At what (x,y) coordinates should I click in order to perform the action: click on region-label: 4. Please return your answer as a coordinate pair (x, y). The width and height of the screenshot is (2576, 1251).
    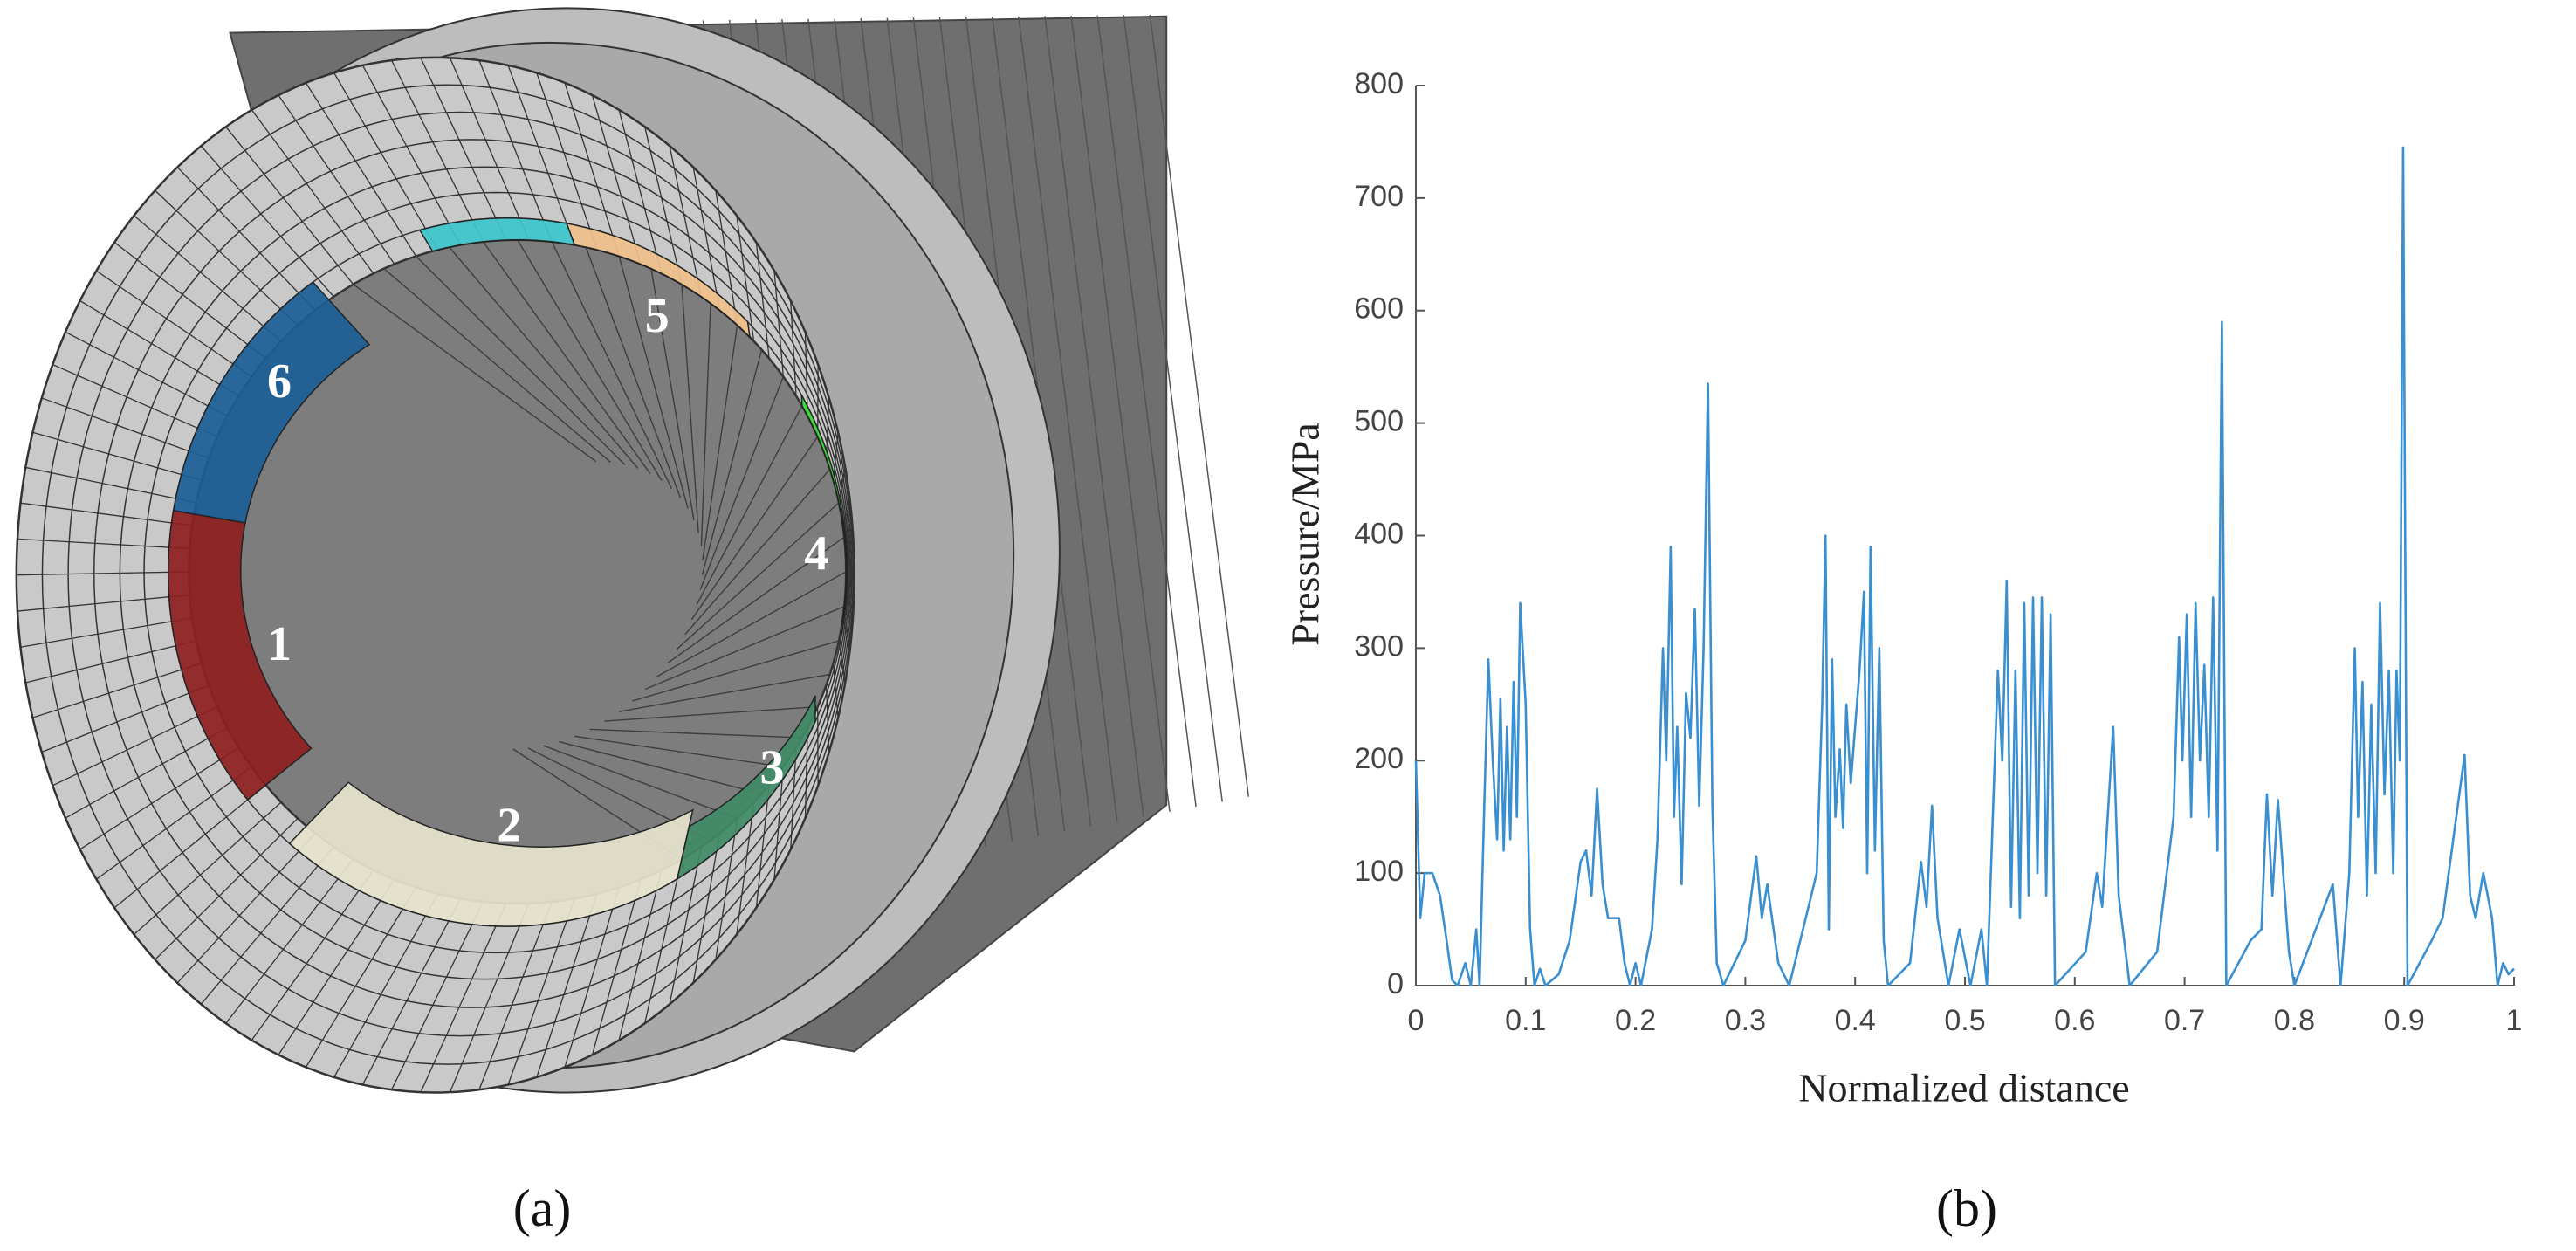
    Looking at the image, I should click on (816, 554).